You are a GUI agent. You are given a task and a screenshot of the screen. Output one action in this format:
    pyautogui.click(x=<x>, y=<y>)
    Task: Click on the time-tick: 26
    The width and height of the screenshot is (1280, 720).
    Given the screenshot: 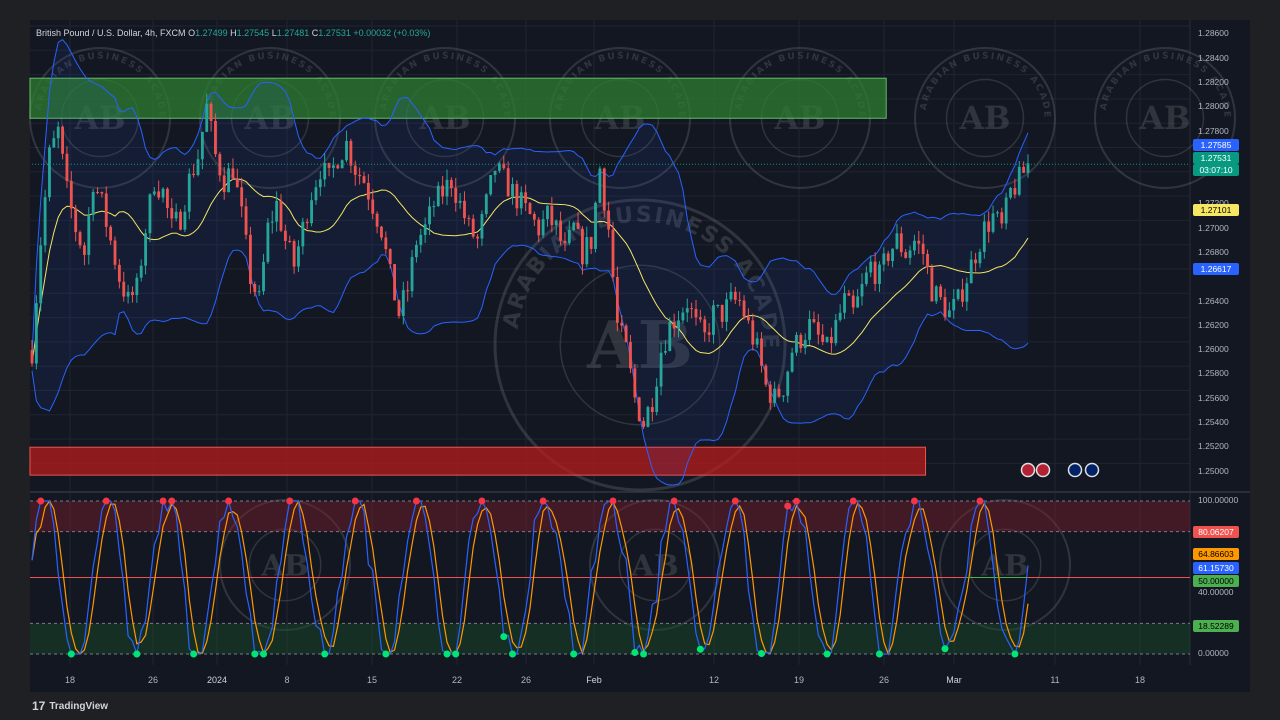 What is the action you would take?
    pyautogui.click(x=884, y=680)
    